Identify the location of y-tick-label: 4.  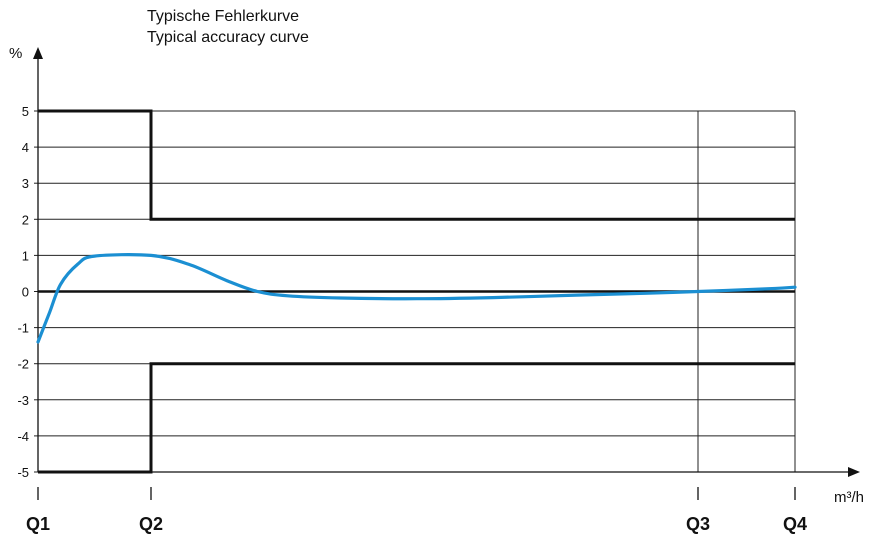
(25, 147).